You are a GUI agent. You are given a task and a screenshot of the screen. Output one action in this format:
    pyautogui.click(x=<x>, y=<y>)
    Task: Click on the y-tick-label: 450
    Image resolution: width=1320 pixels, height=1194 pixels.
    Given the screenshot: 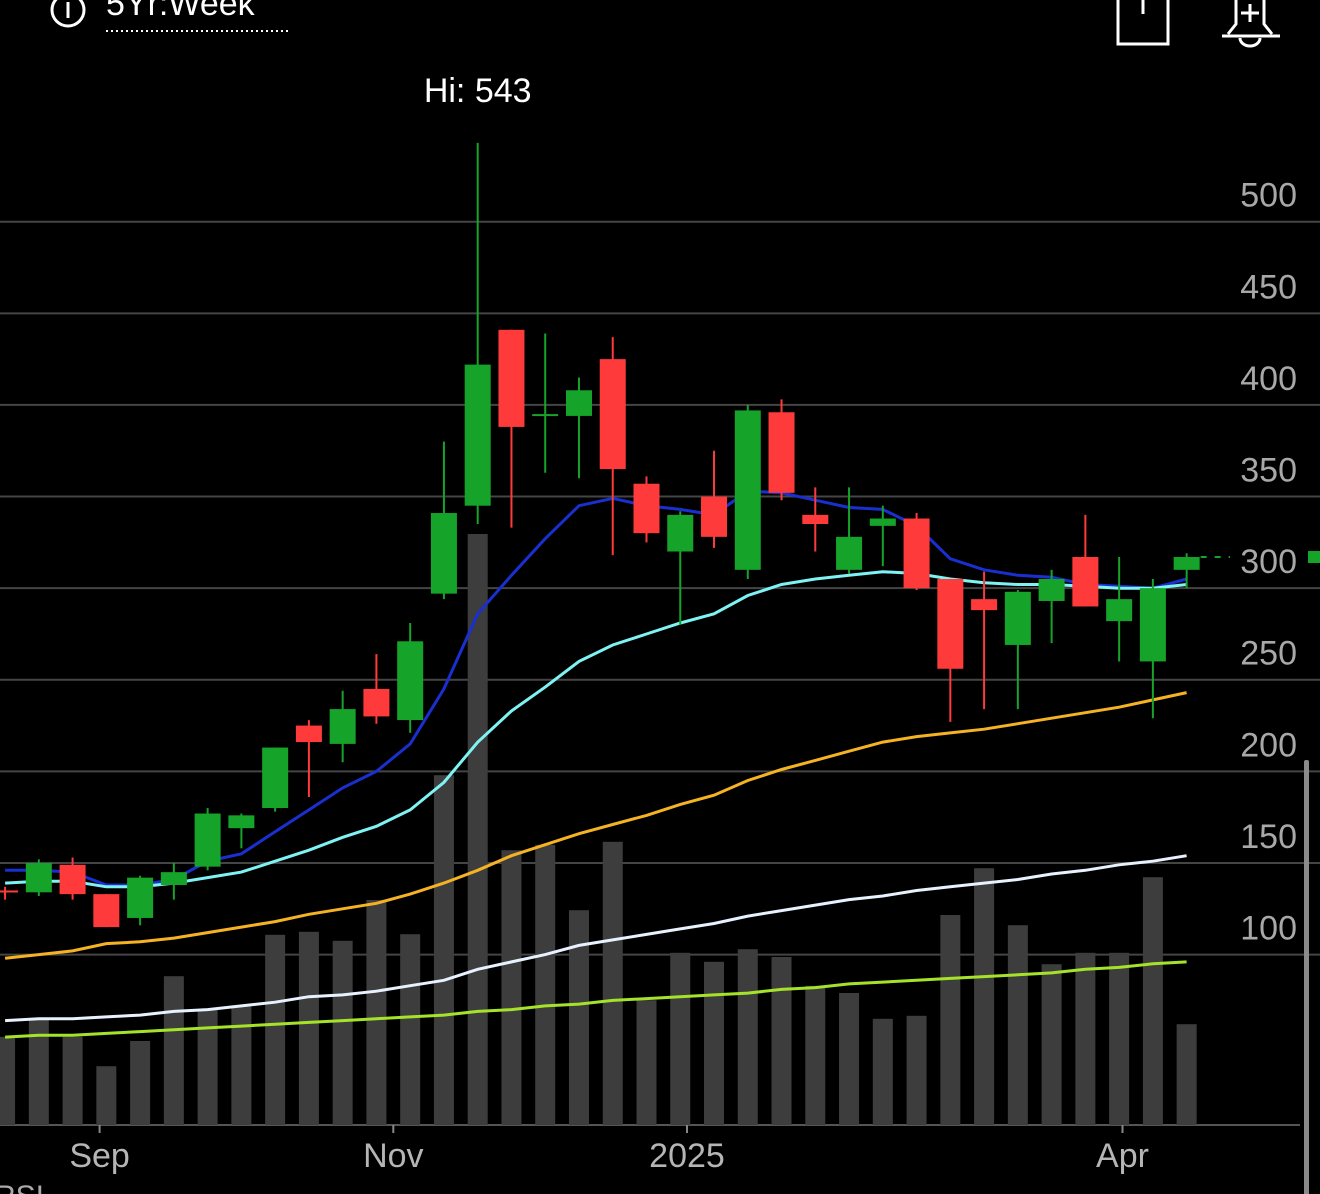 What is the action you would take?
    pyautogui.click(x=1268, y=287)
    